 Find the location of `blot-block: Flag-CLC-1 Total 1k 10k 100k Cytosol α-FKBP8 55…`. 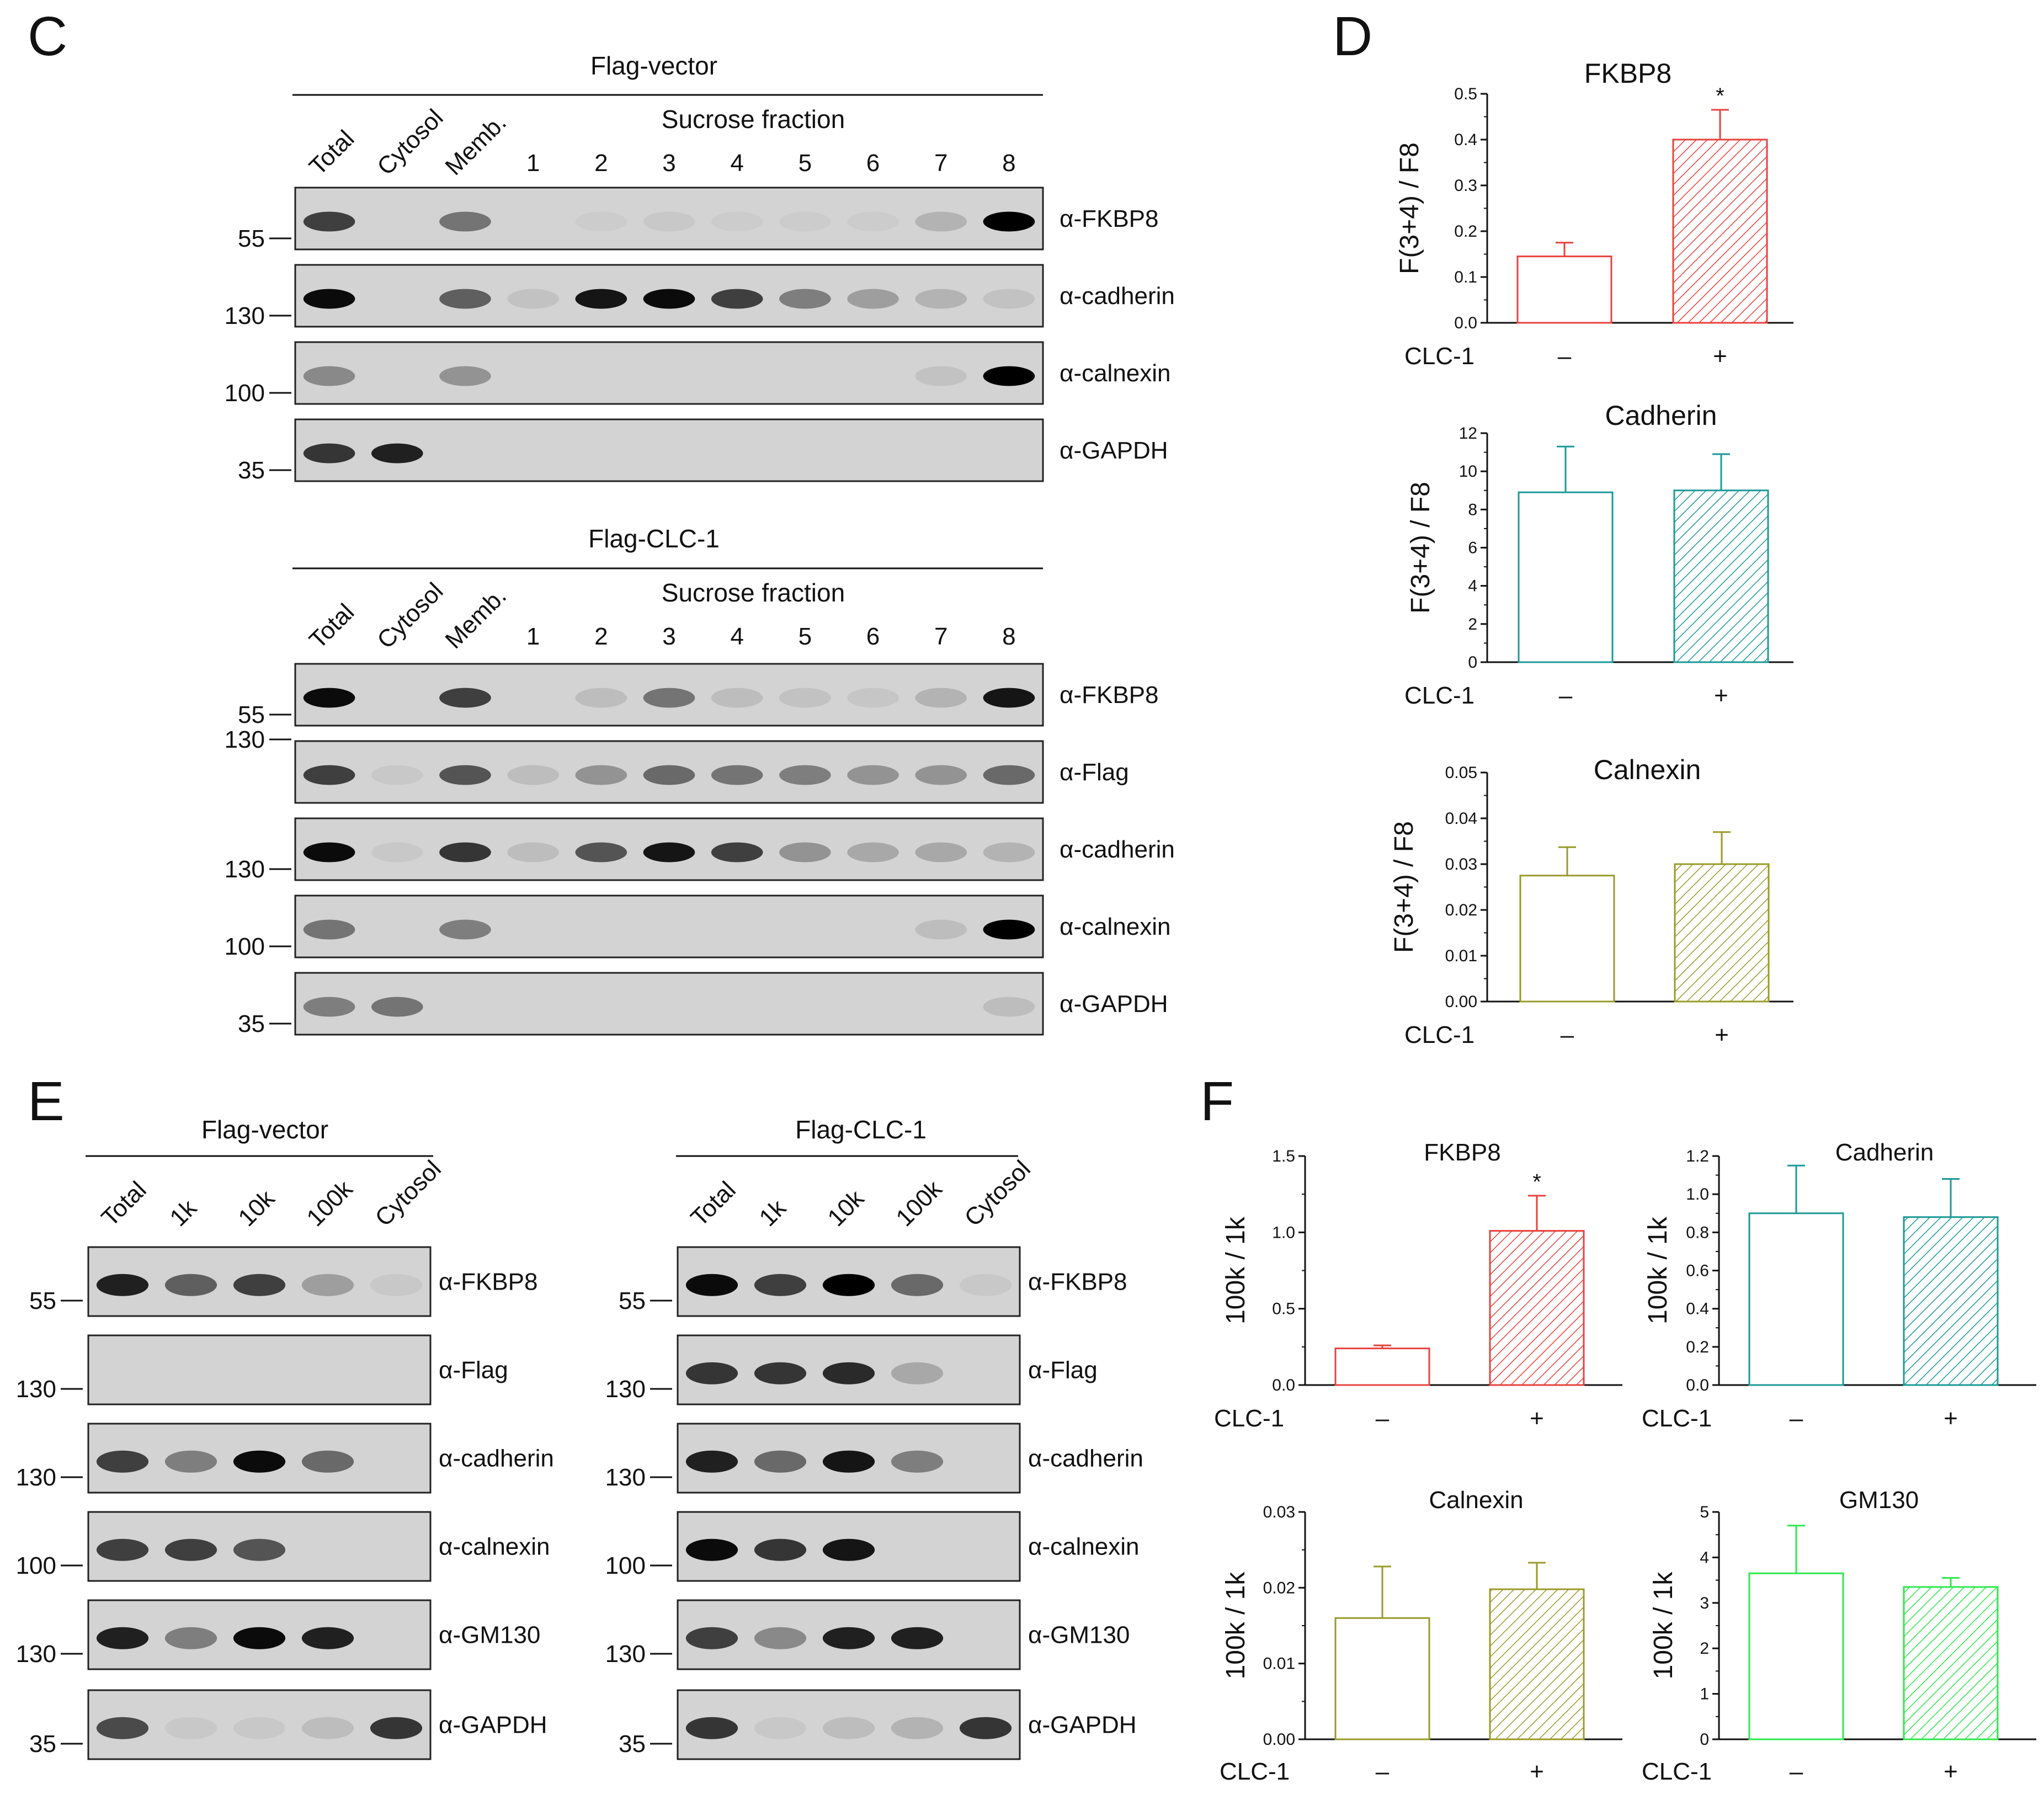

blot-block: Flag-CLC-1 Total 1k 10k 100k Cytosol α-FKBP8 55… is located at coordinates (874, 1437).